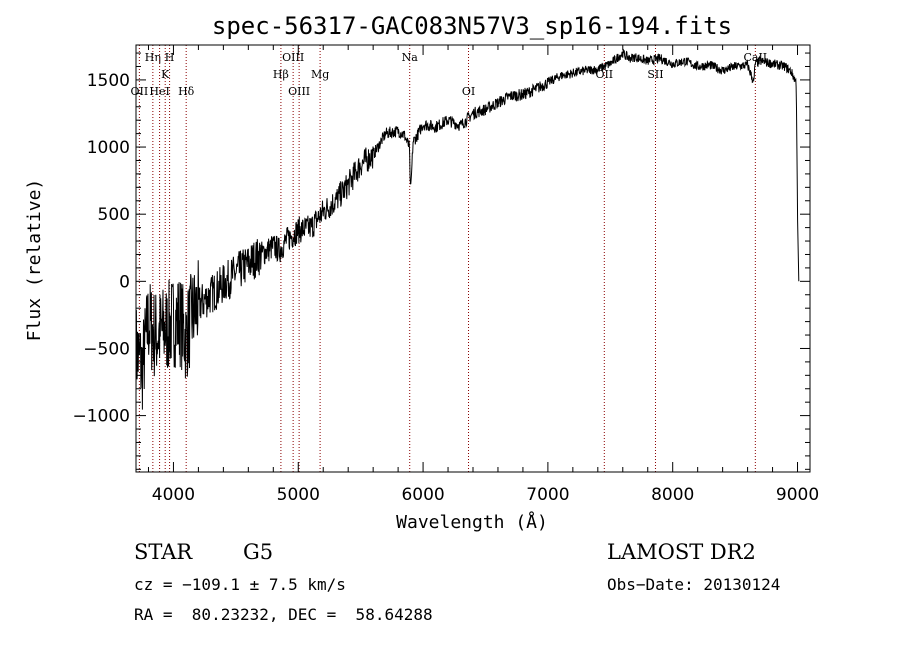 The width and height of the screenshot is (900, 649). What do you see at coordinates (472, 522) in the screenshot?
I see `x-axis-label: Wavelength (Å)` at bounding box center [472, 522].